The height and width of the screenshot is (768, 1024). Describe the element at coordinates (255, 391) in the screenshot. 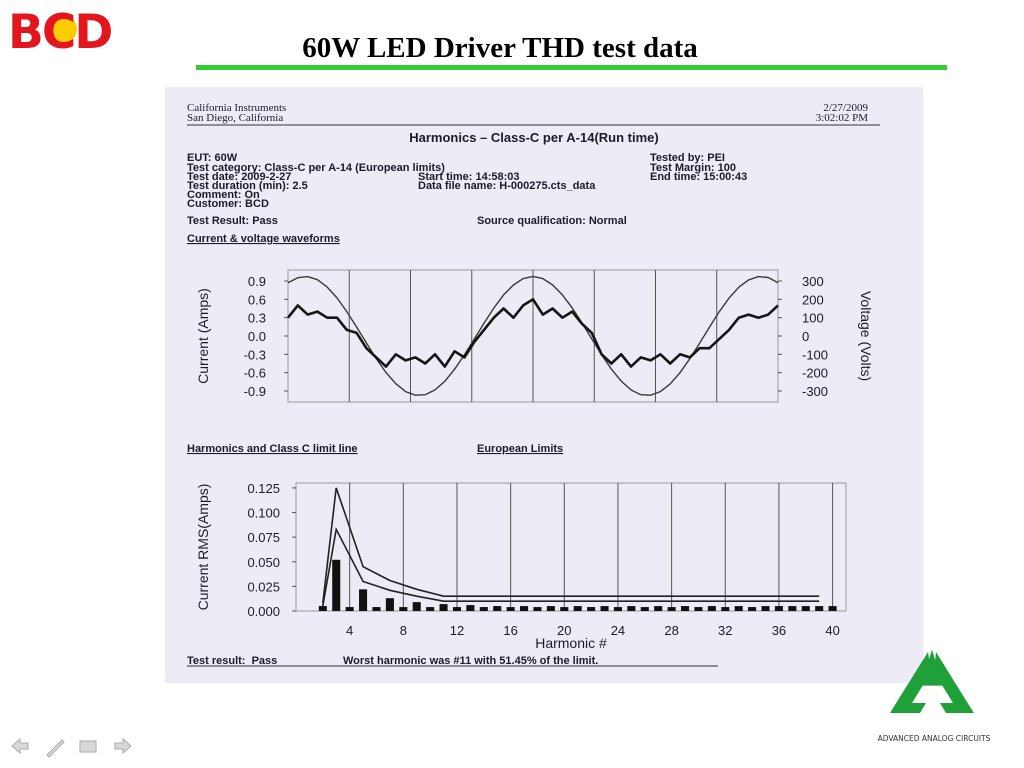

I see `y-tick-label: -0.9` at that location.